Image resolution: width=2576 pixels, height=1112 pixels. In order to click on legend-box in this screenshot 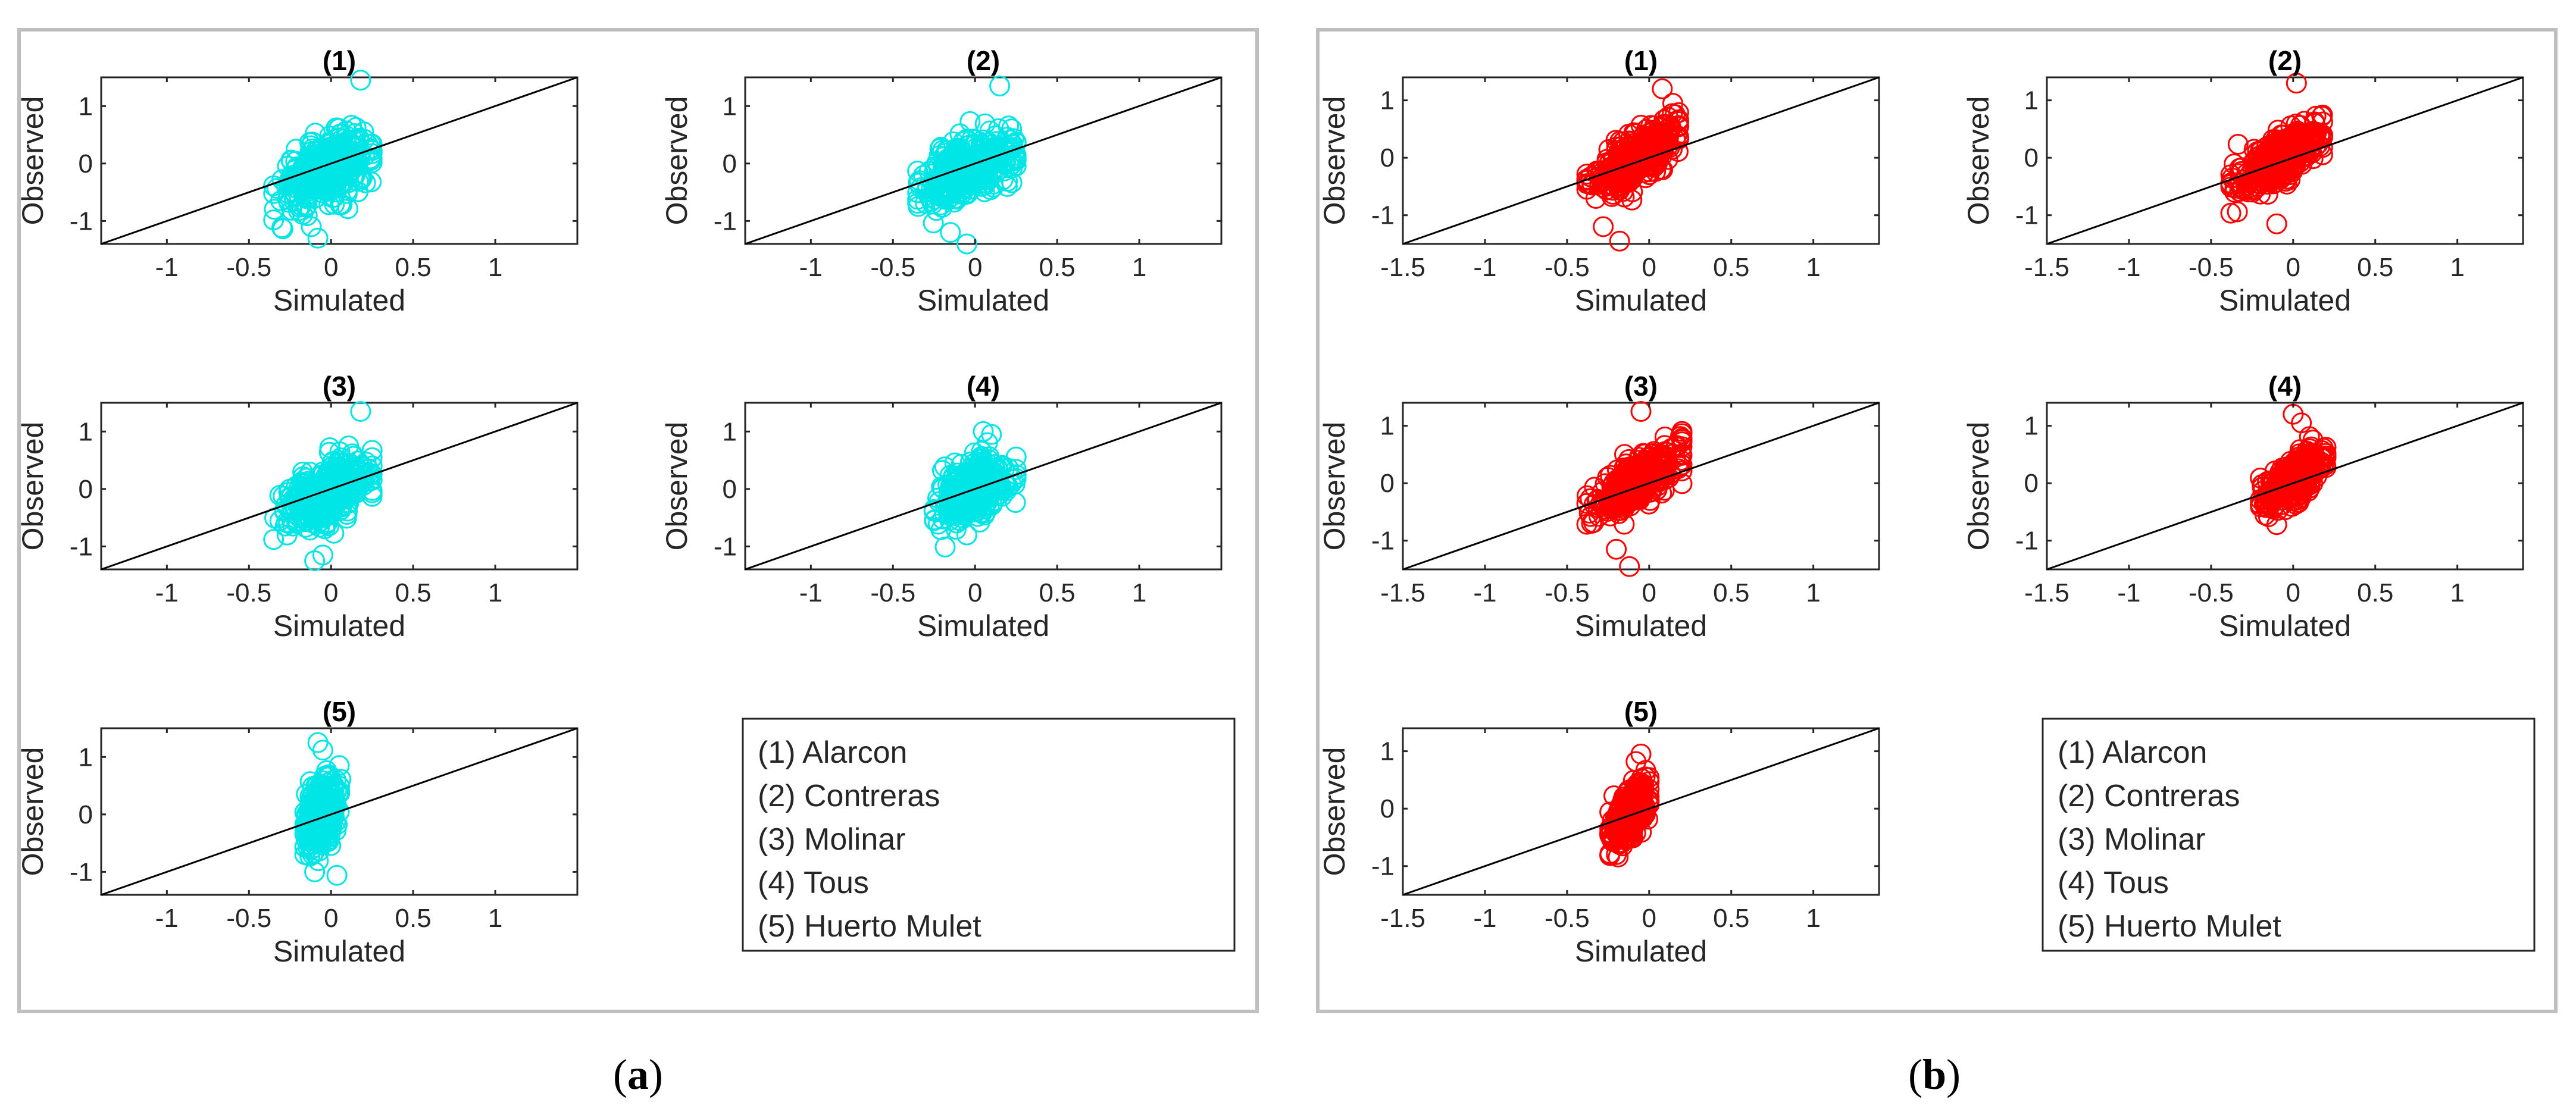, I will do `click(2289, 835)`.